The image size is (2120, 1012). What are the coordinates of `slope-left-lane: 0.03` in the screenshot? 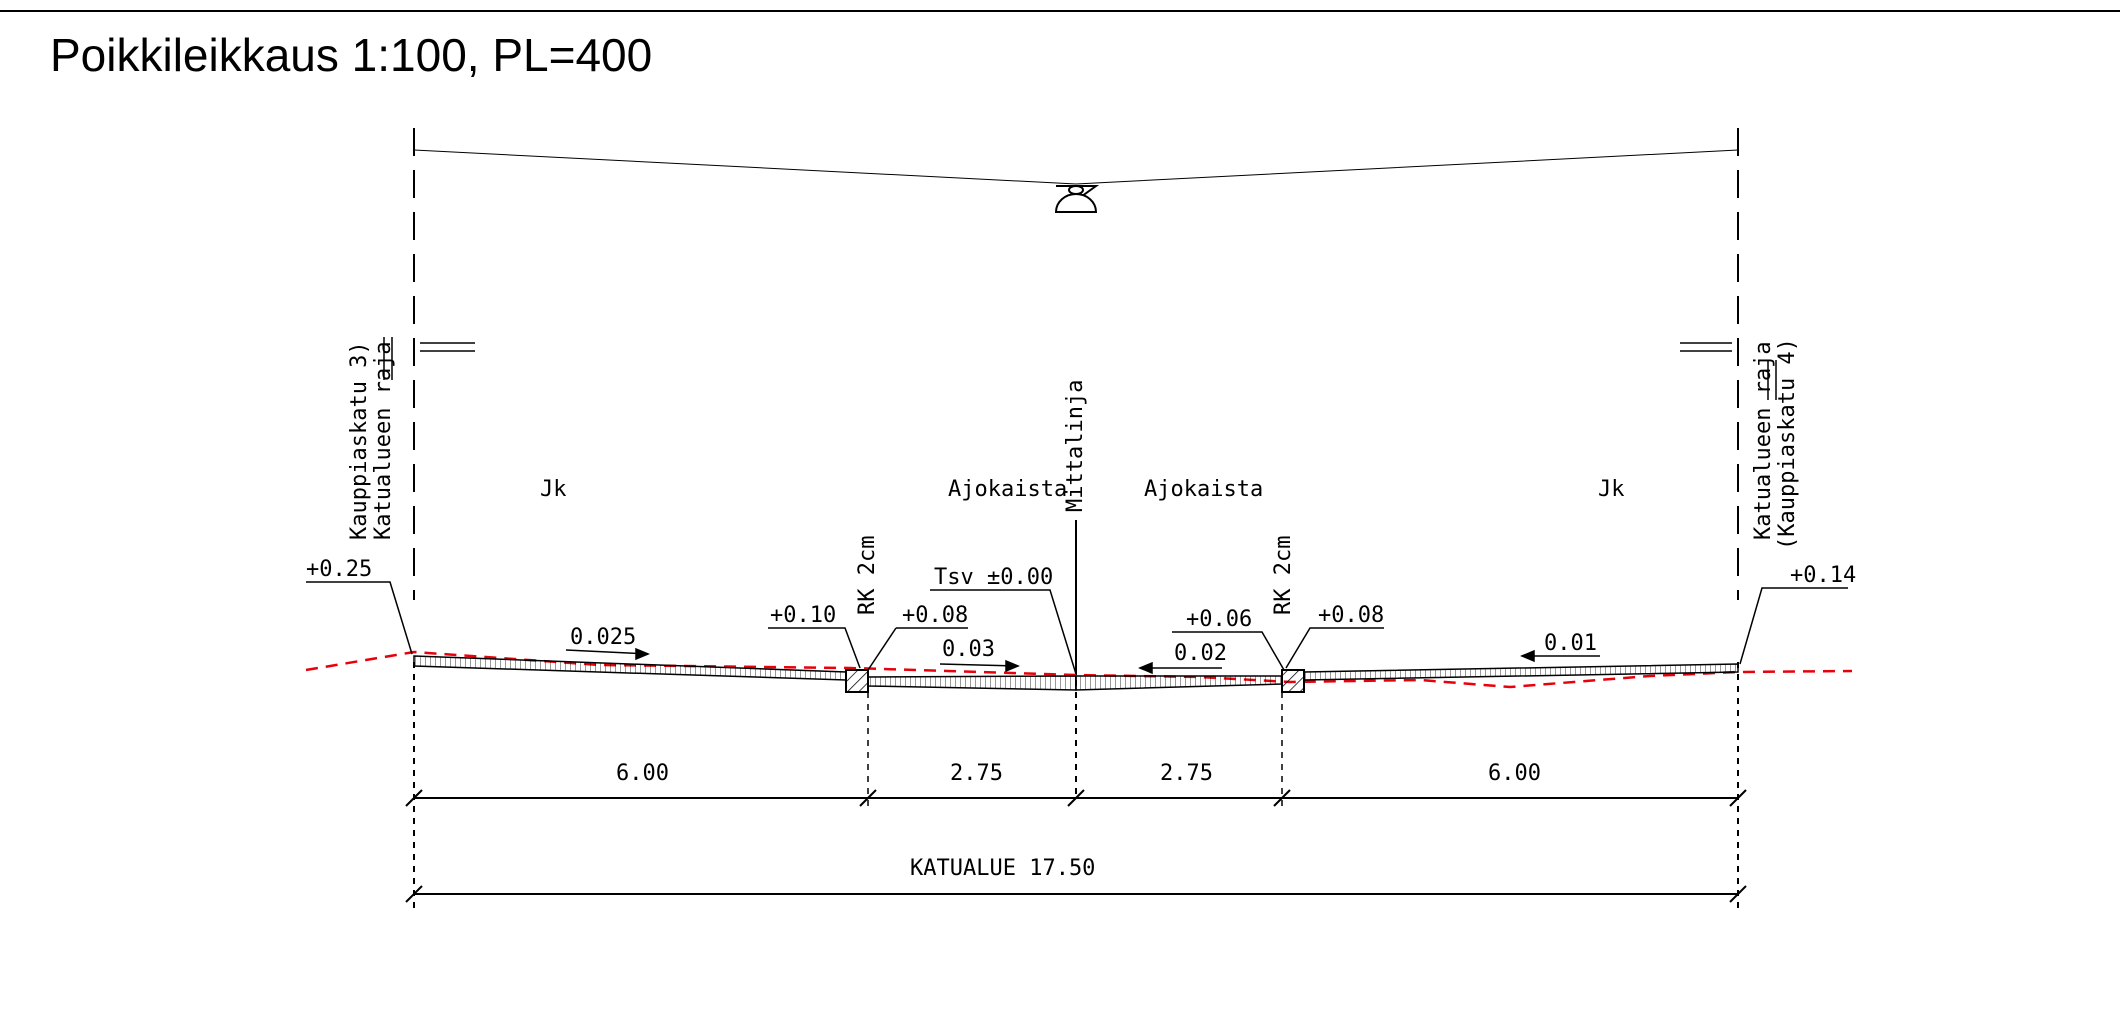 It's located at (968, 649).